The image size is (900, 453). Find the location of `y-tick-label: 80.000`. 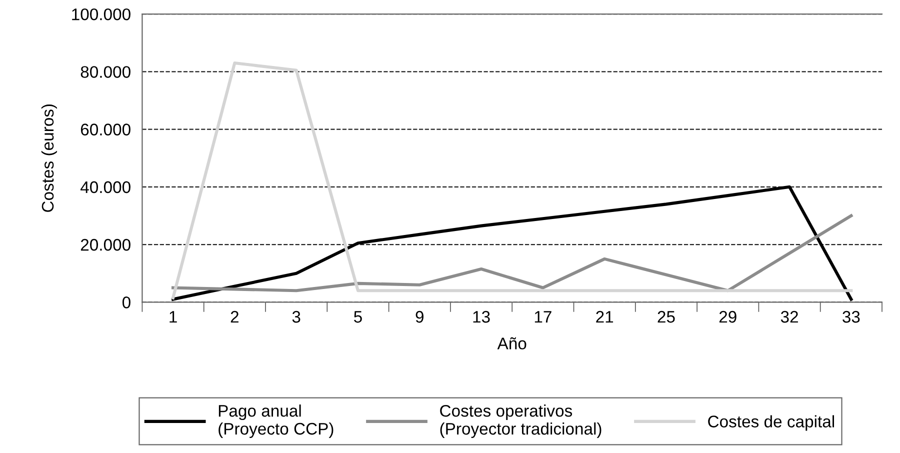

y-tick-label: 80.000 is located at coordinates (105, 72).